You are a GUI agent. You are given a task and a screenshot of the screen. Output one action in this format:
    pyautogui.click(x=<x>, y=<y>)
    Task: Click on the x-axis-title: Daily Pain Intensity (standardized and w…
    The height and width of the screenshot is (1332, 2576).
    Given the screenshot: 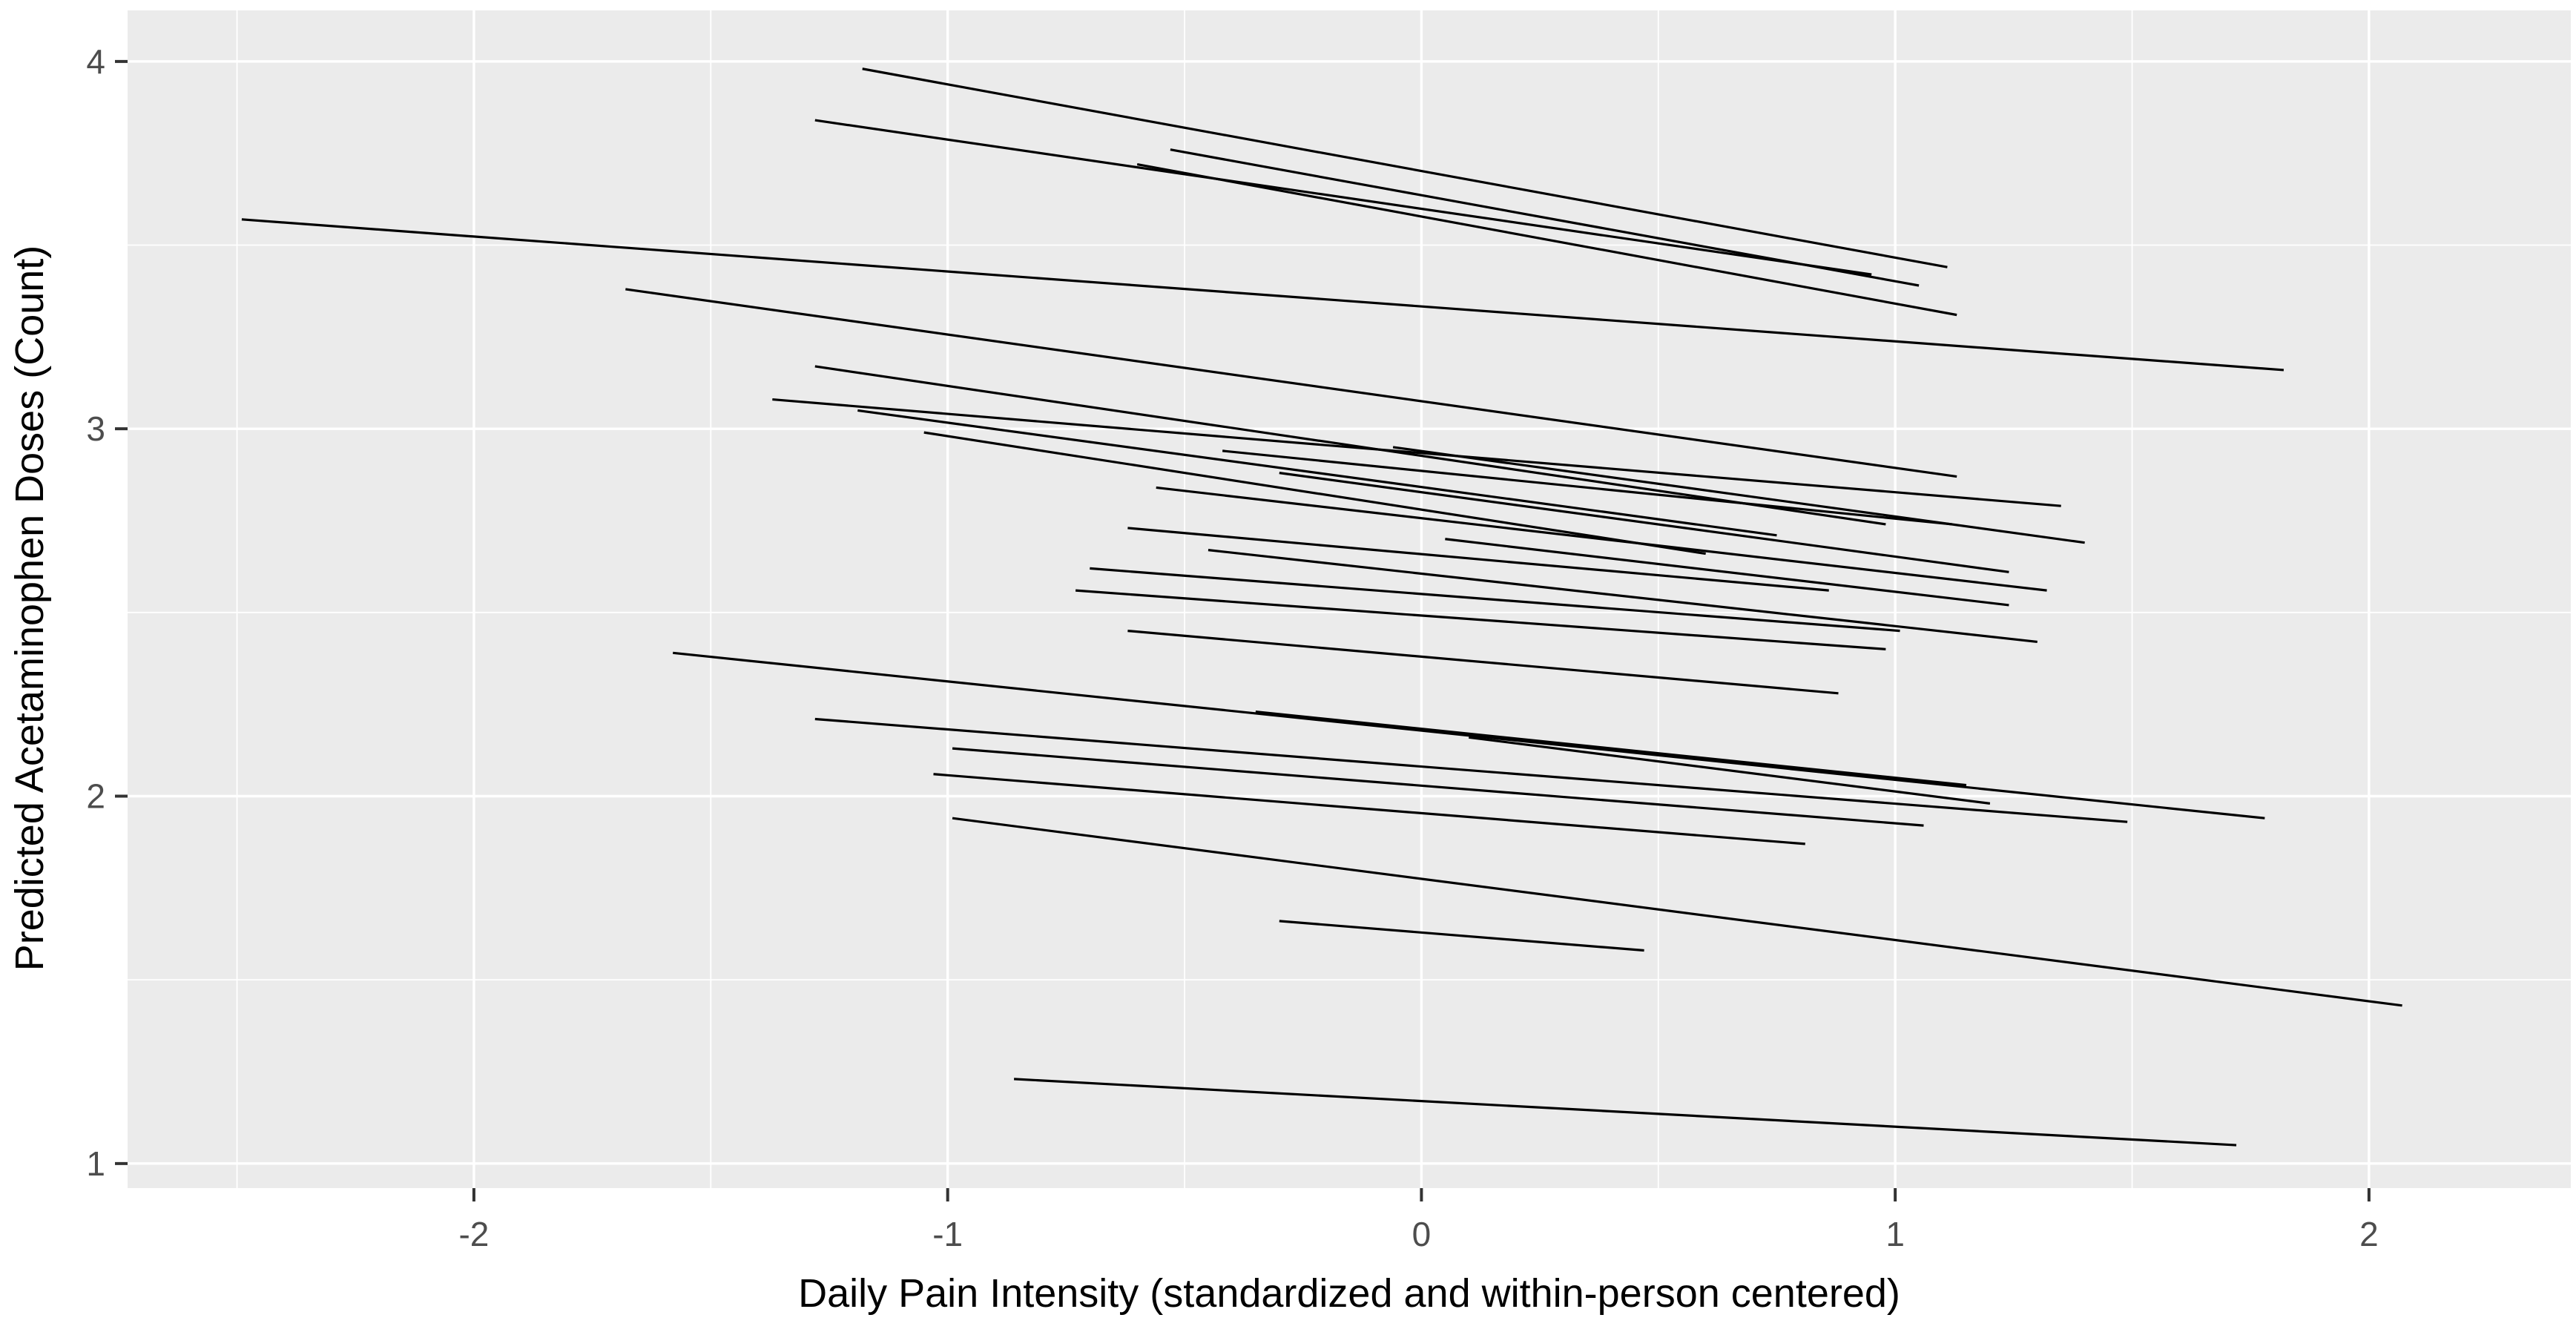 What is the action you would take?
    pyautogui.click(x=1349, y=1293)
    